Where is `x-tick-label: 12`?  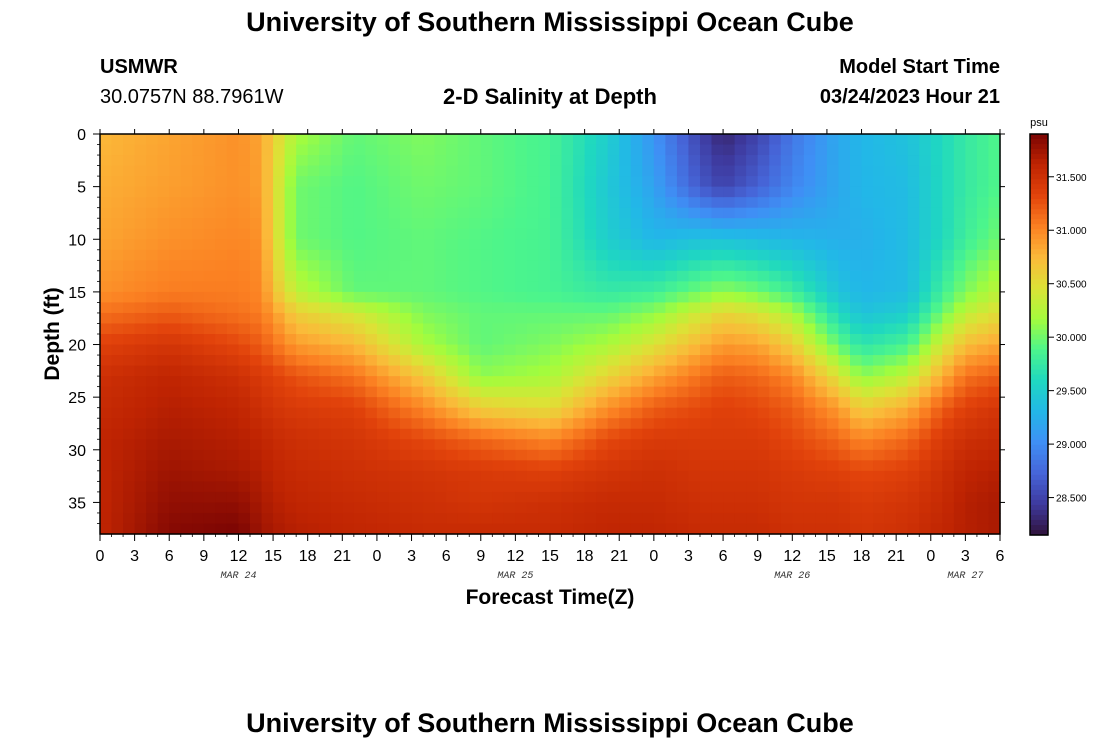 x-tick-label: 12 is located at coordinates (239, 556).